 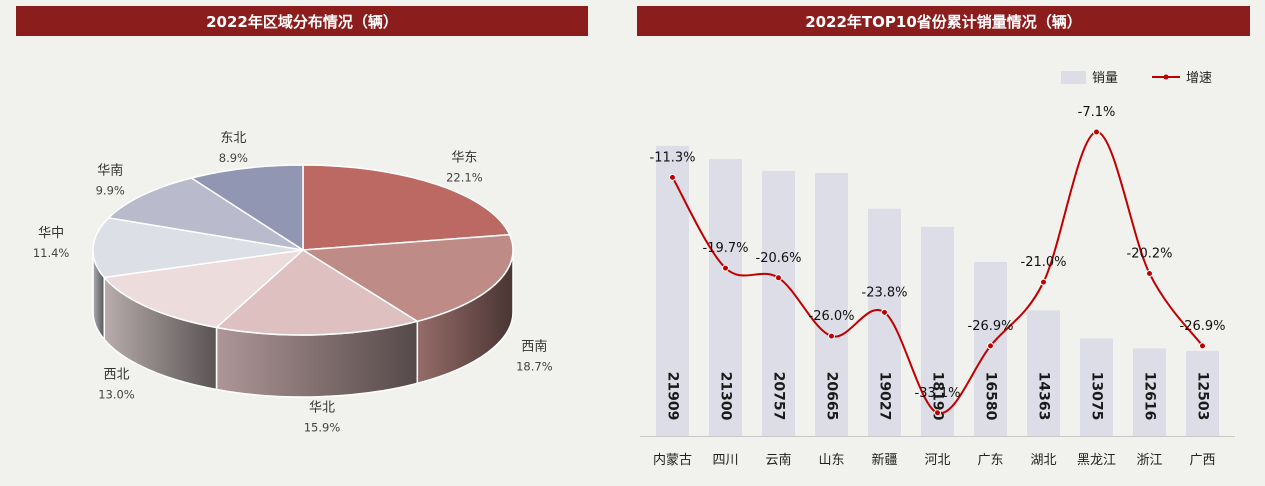 I want to click on legend-bar-label: 销量, so click(x=1105, y=78).